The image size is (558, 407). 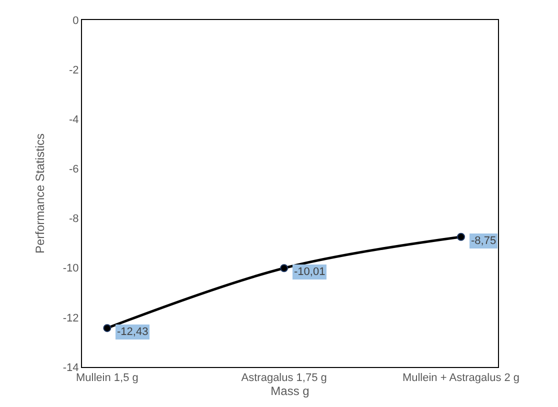 I want to click on y-axis-title: Performance Statistics, so click(x=40, y=193).